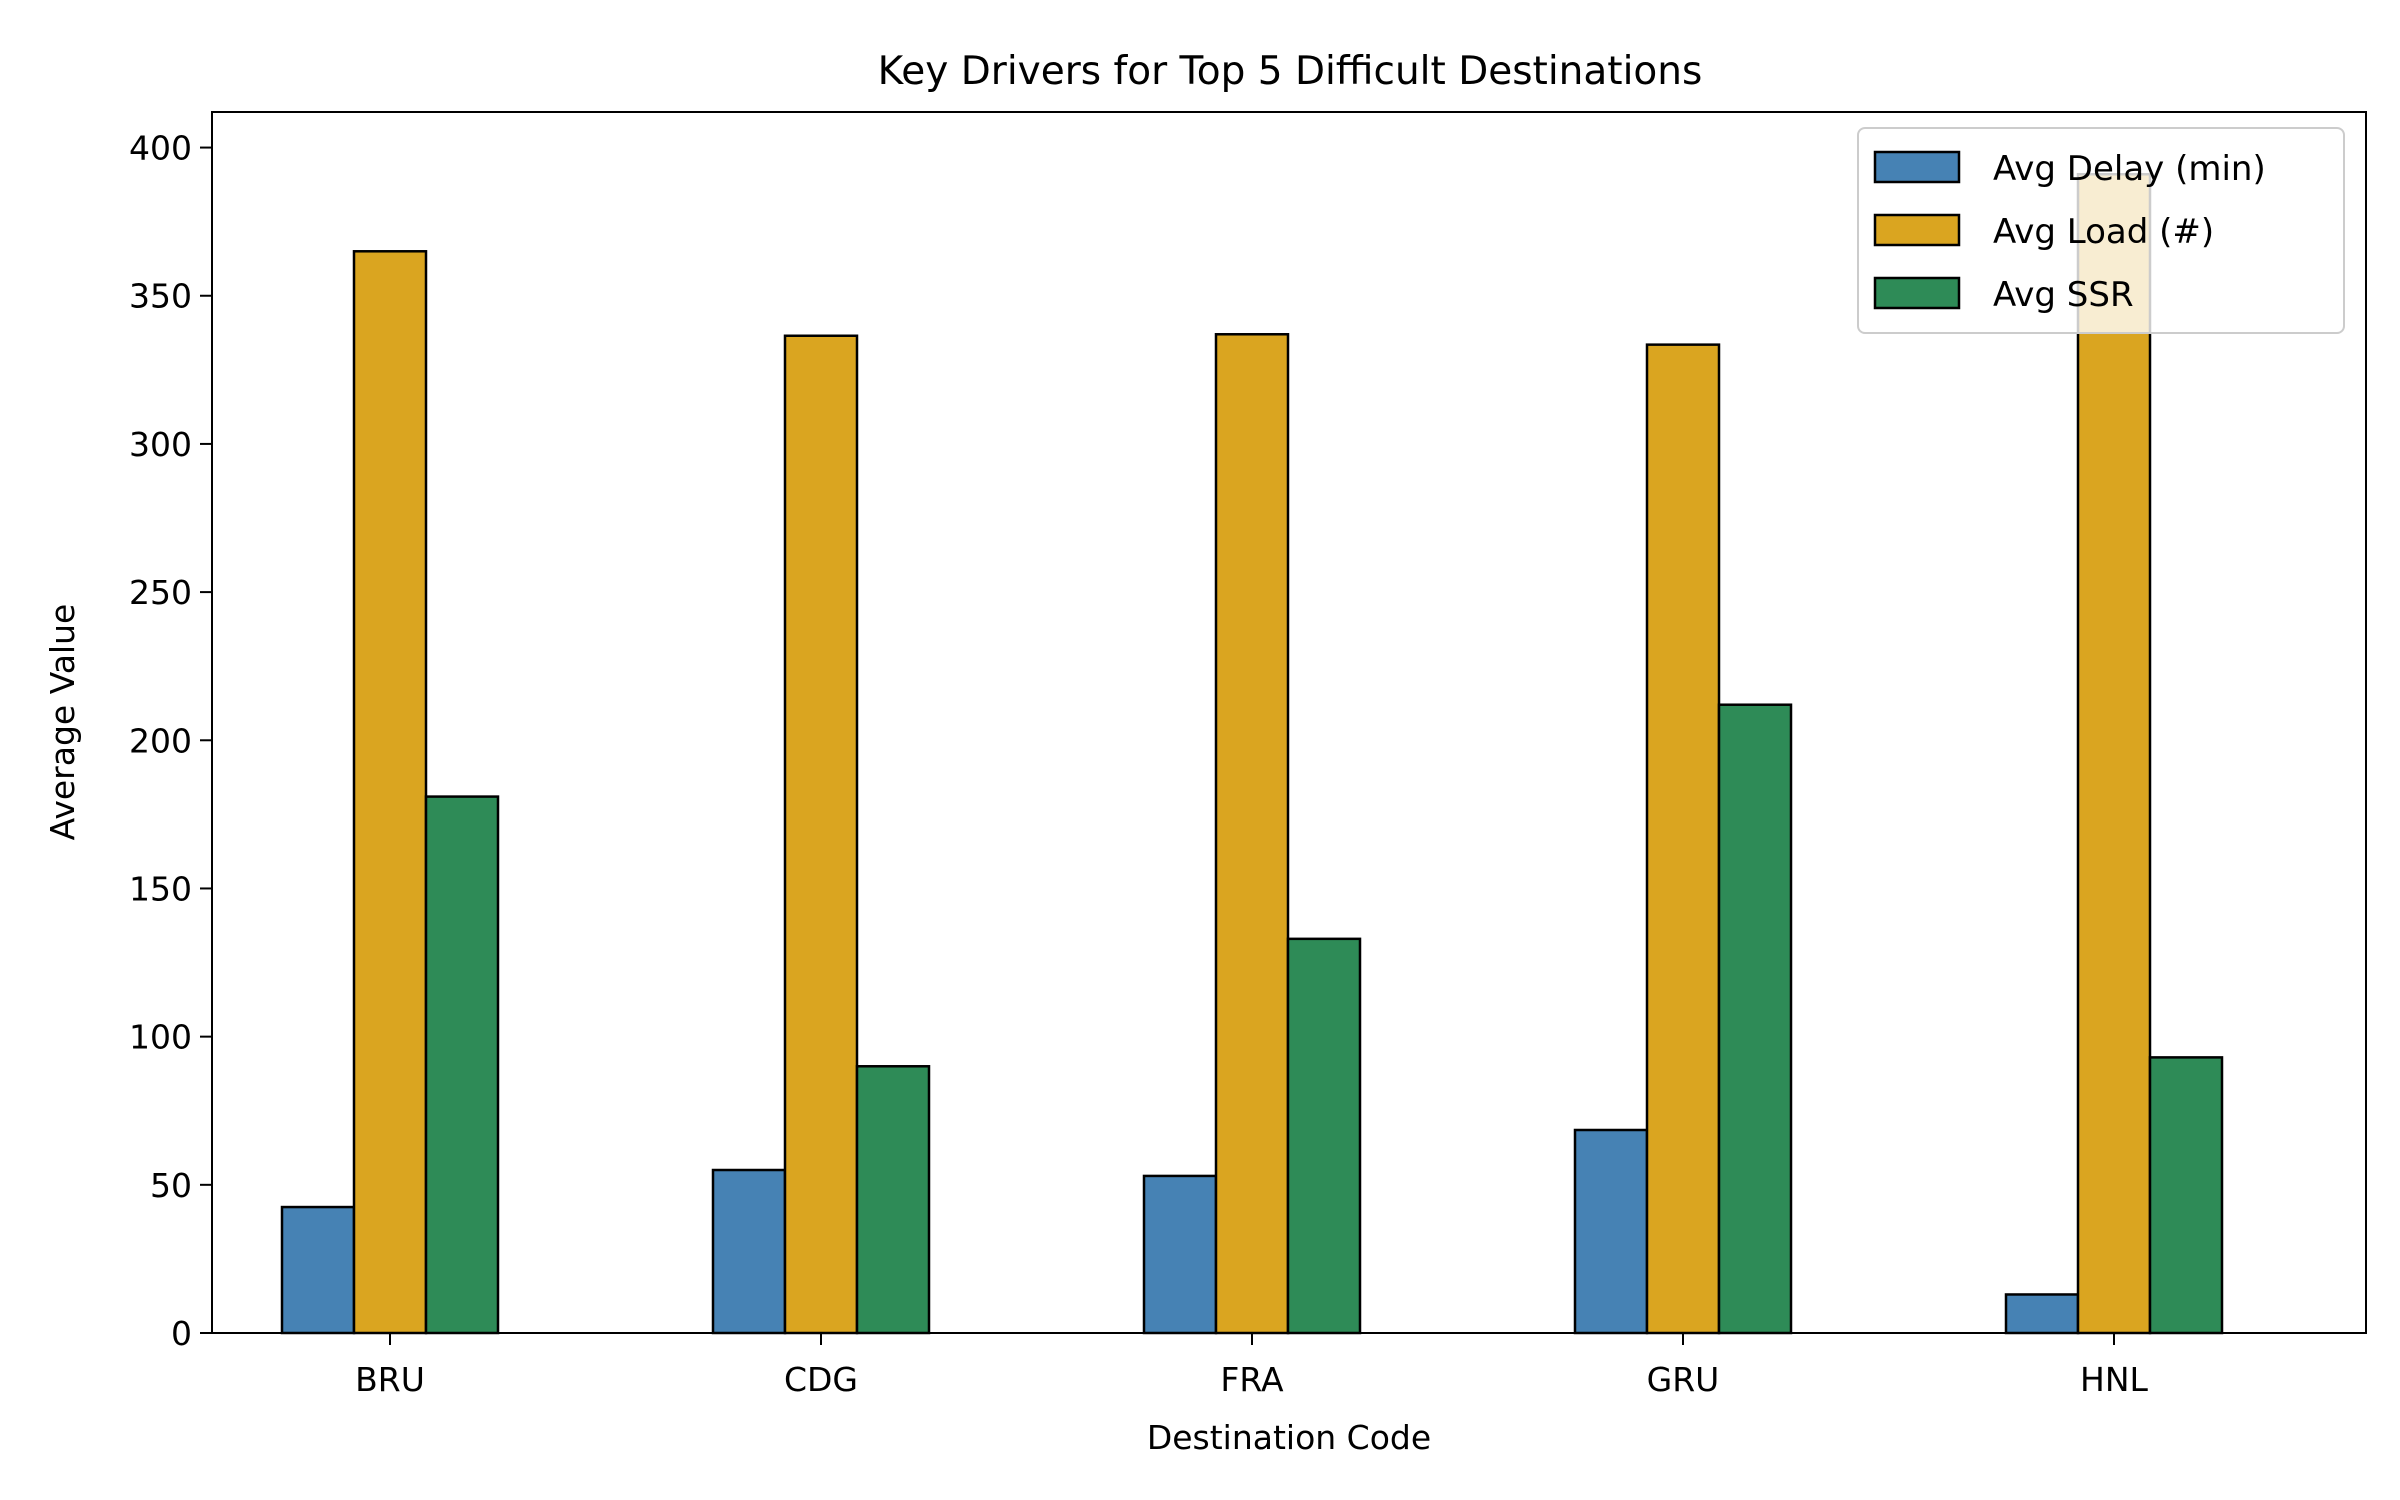 The image size is (2400, 1500). I want to click on legend: Avg Delay (min) Avg Load (#) Avg SSR, so click(2101, 230).